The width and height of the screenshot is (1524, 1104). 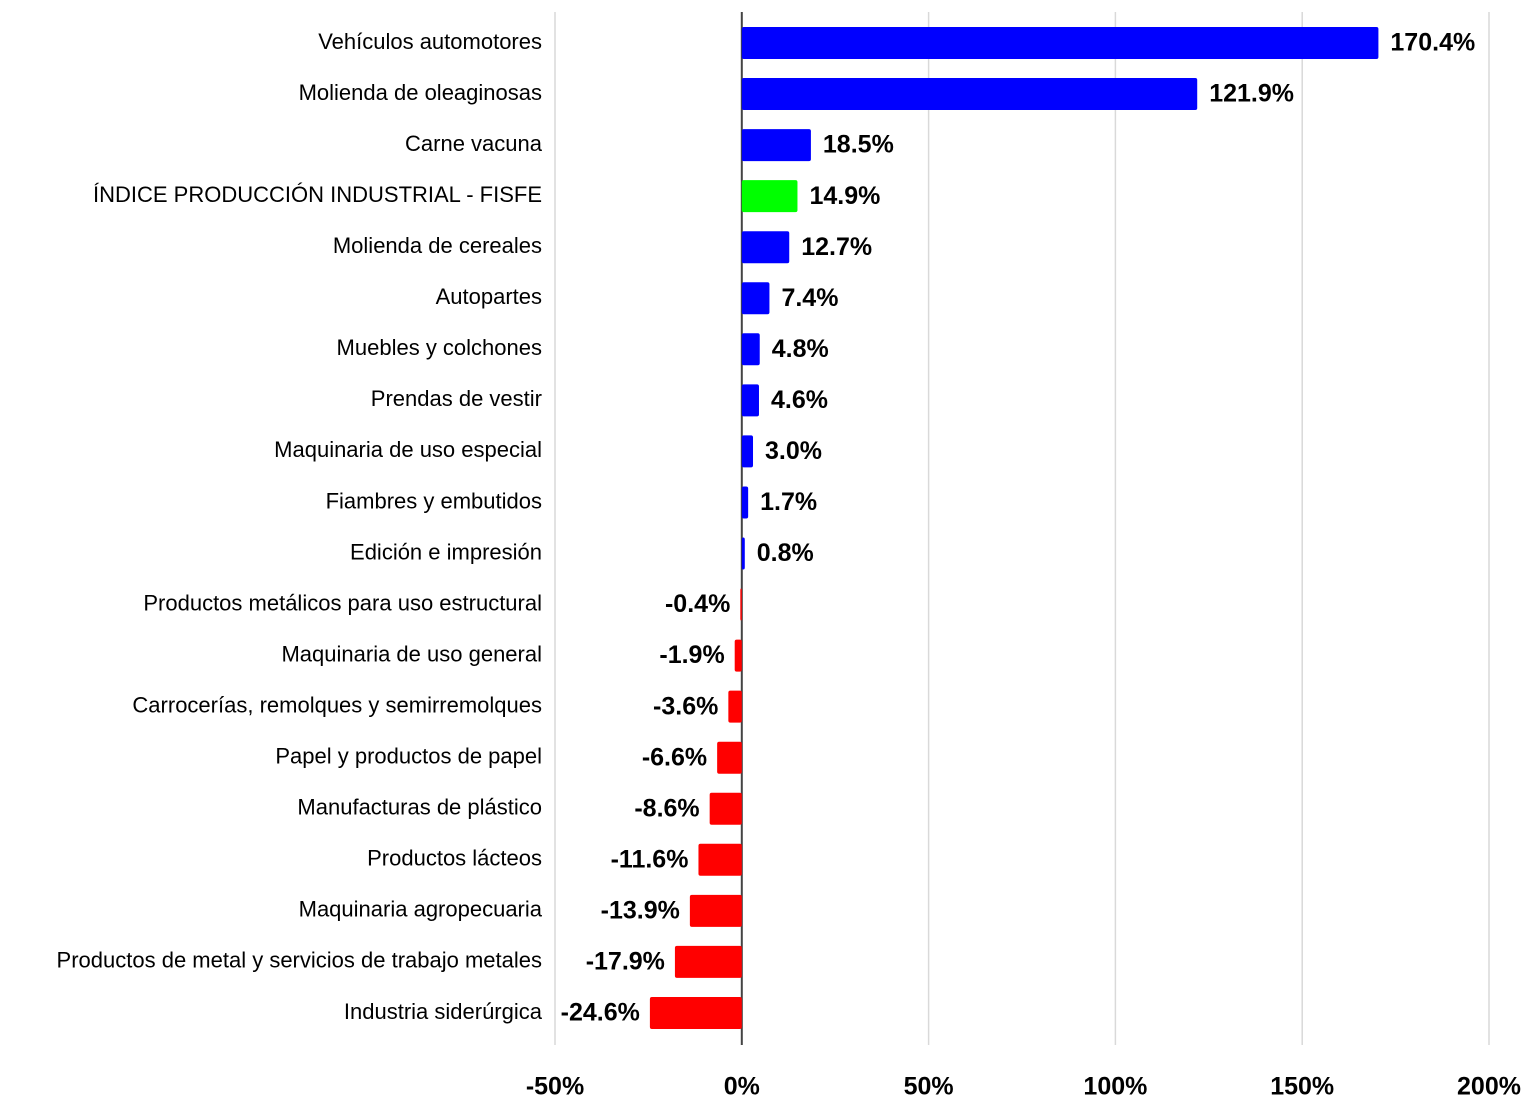 I want to click on value-label: -3.6%, so click(x=685, y=706).